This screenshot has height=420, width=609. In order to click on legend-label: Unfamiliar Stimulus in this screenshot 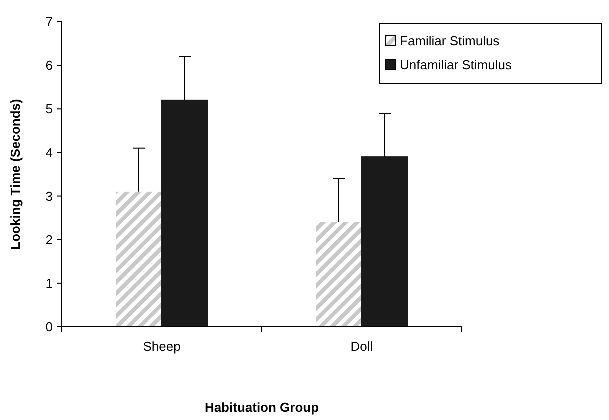, I will do `click(456, 65)`.